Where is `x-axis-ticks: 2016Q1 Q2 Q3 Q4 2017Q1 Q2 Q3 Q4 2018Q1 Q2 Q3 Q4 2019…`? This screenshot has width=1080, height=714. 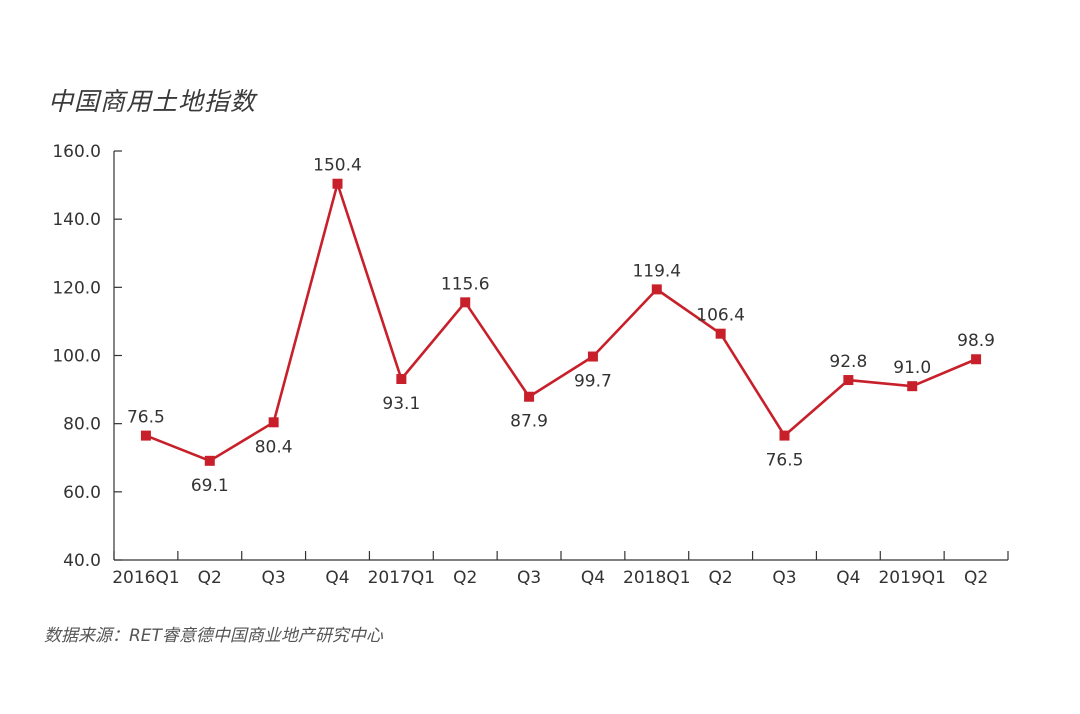
x-axis-ticks: 2016Q1 Q2 Q3 Q4 2017Q1 Q2 Q3 Q4 2018Q1 Q2 Q3 Q4 2019… is located at coordinates (560, 569).